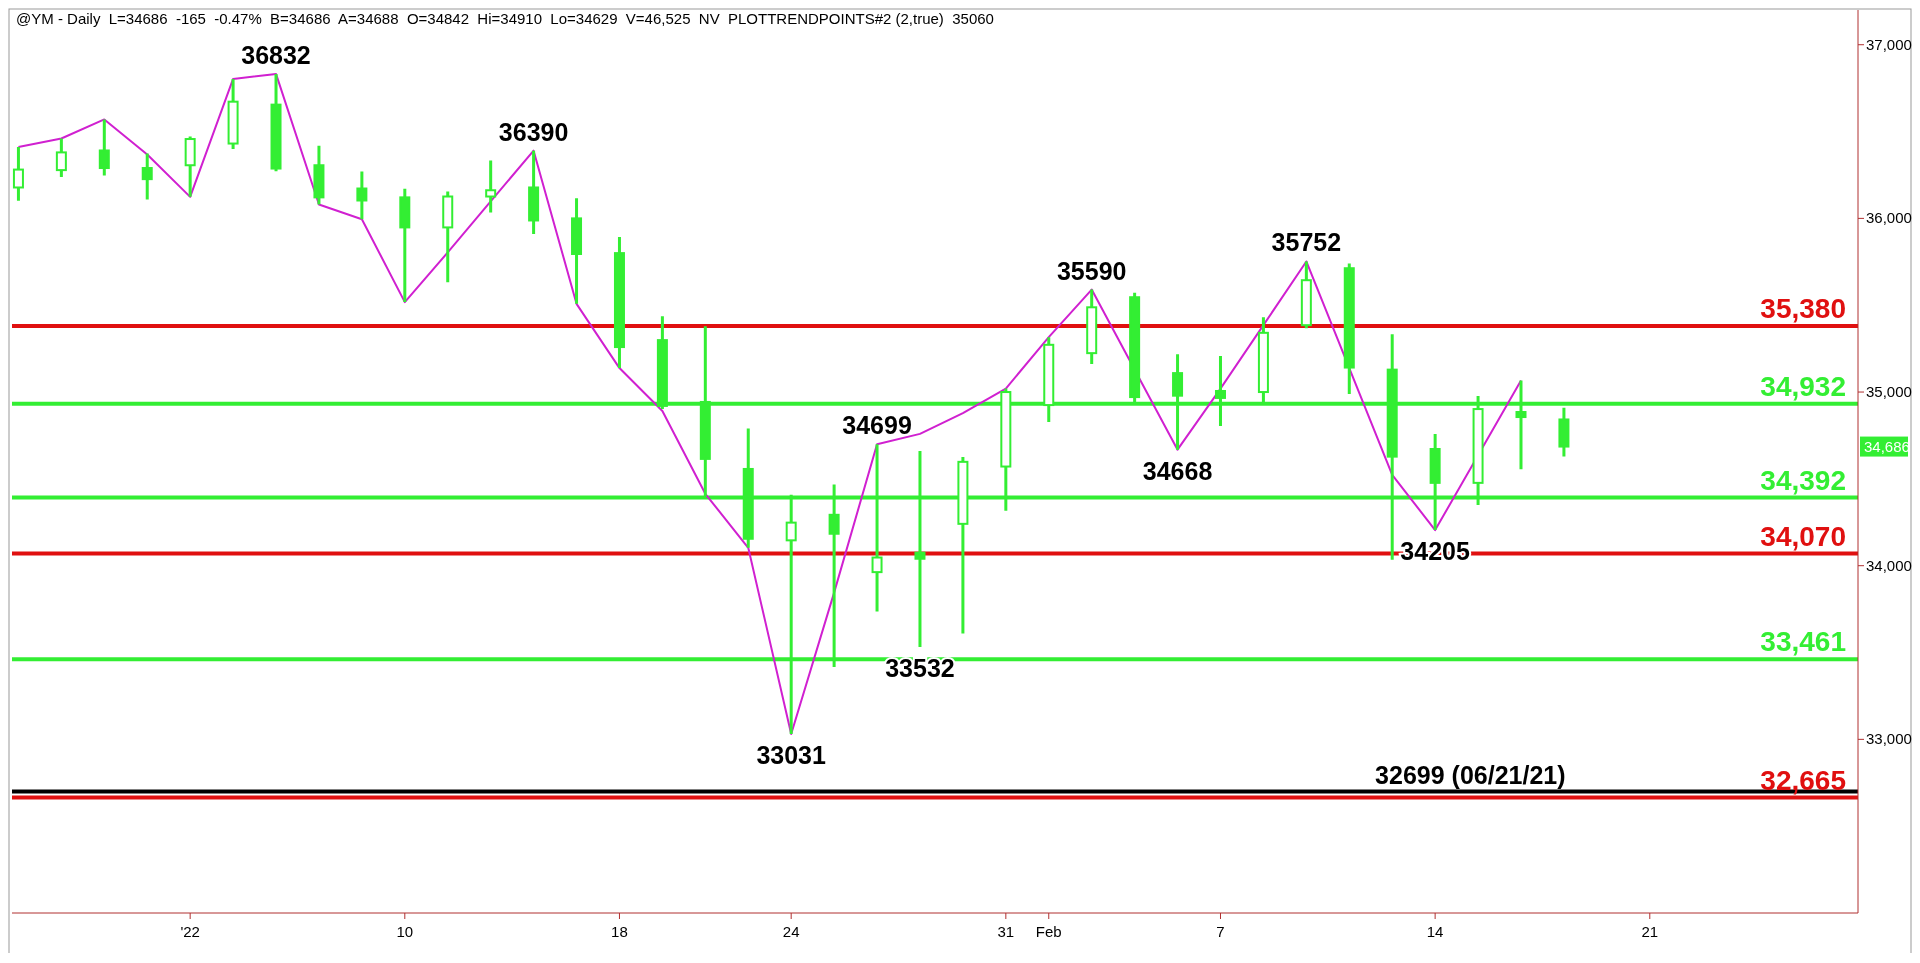 The width and height of the screenshot is (1920, 963). Describe the element at coordinates (190, 931) in the screenshot. I see `x-tick-label: '22` at that location.